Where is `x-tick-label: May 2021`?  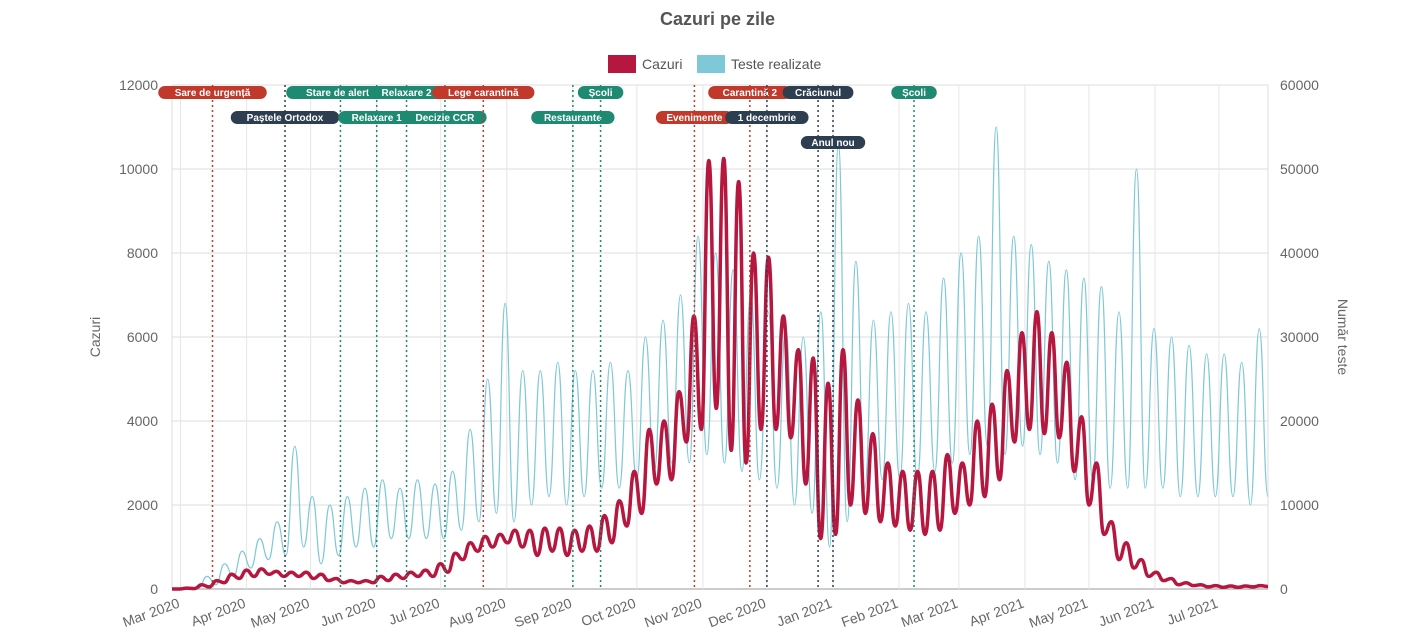 x-tick-label: May 2021 is located at coordinates (1058, 613).